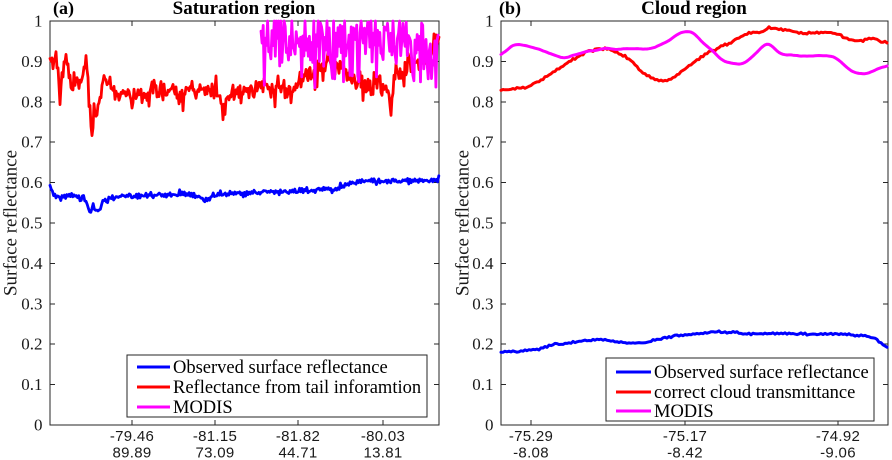  Describe the element at coordinates (382, 452) in the screenshot. I see `svg-text: 13.81` at that location.